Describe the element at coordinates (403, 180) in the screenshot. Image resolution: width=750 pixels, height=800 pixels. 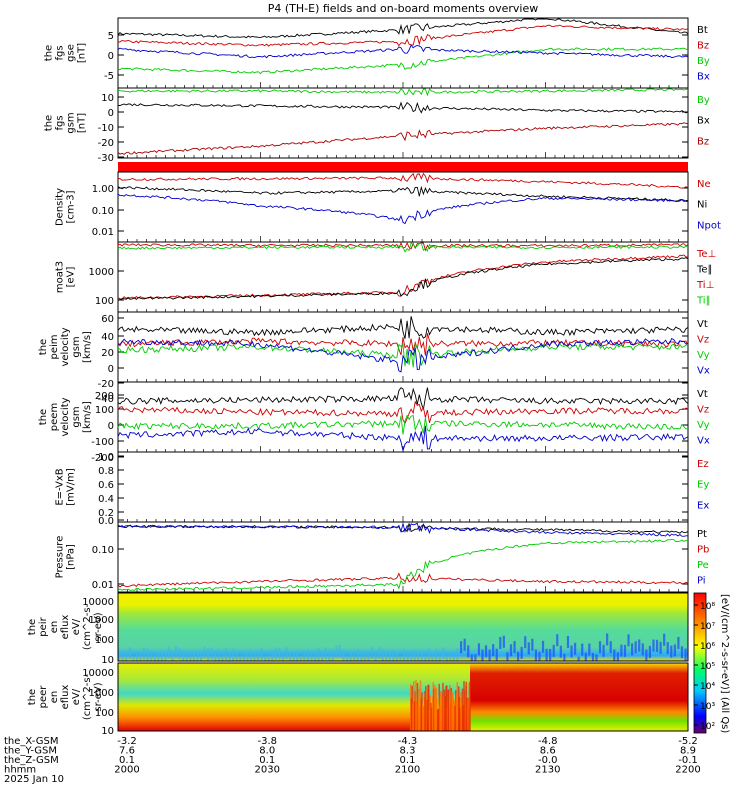
I see `series-line-Ne` at that location.